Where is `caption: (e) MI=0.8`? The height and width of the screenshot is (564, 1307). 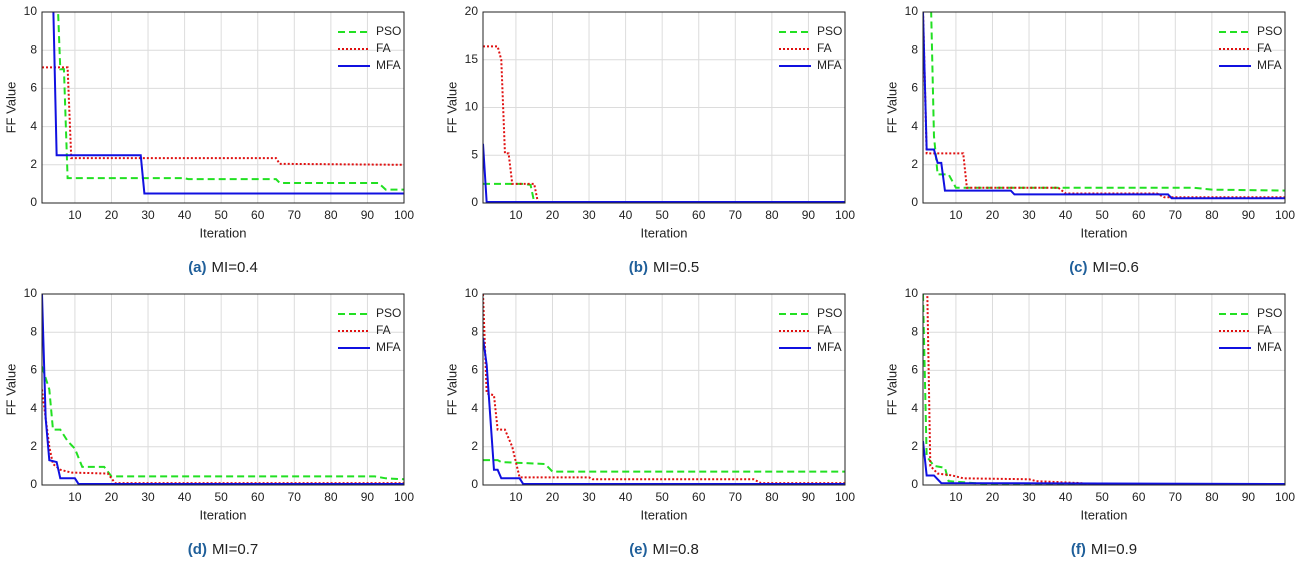 caption: (e) MI=0.8 is located at coordinates (664, 549).